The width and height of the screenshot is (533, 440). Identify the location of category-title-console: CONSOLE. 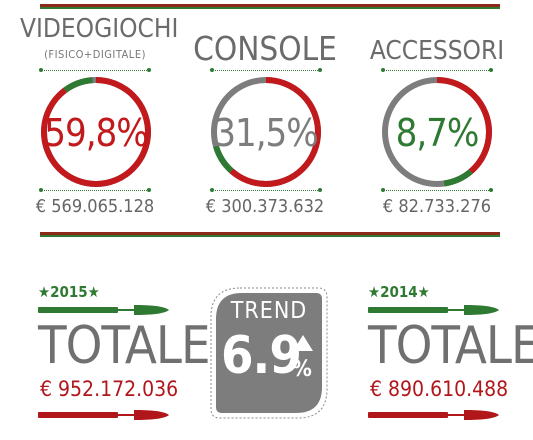
(265, 48).